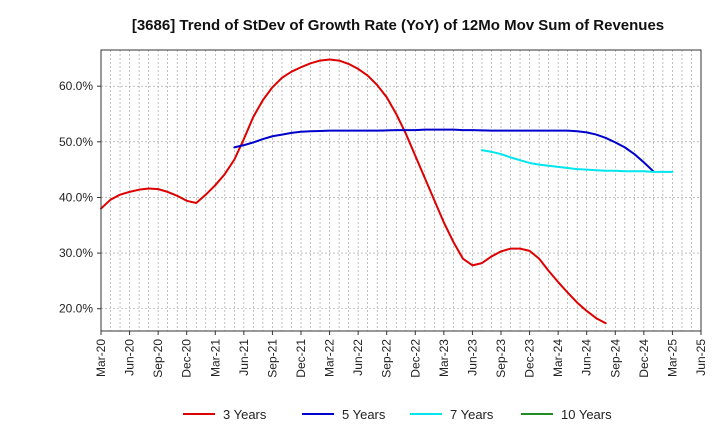 This screenshot has height=440, width=720. What do you see at coordinates (472, 414) in the screenshot?
I see `legend-label: 7 Years` at bounding box center [472, 414].